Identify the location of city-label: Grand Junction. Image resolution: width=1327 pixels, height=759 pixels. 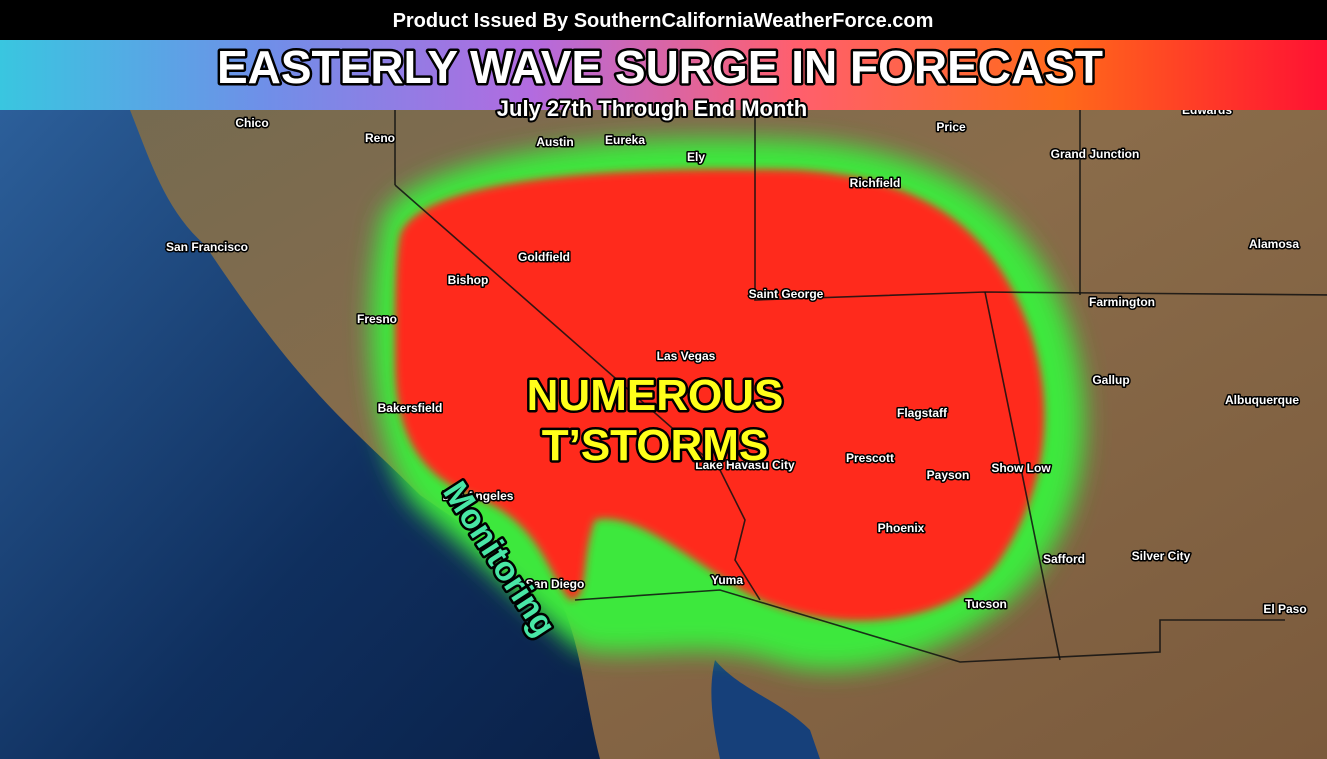
(1095, 154).